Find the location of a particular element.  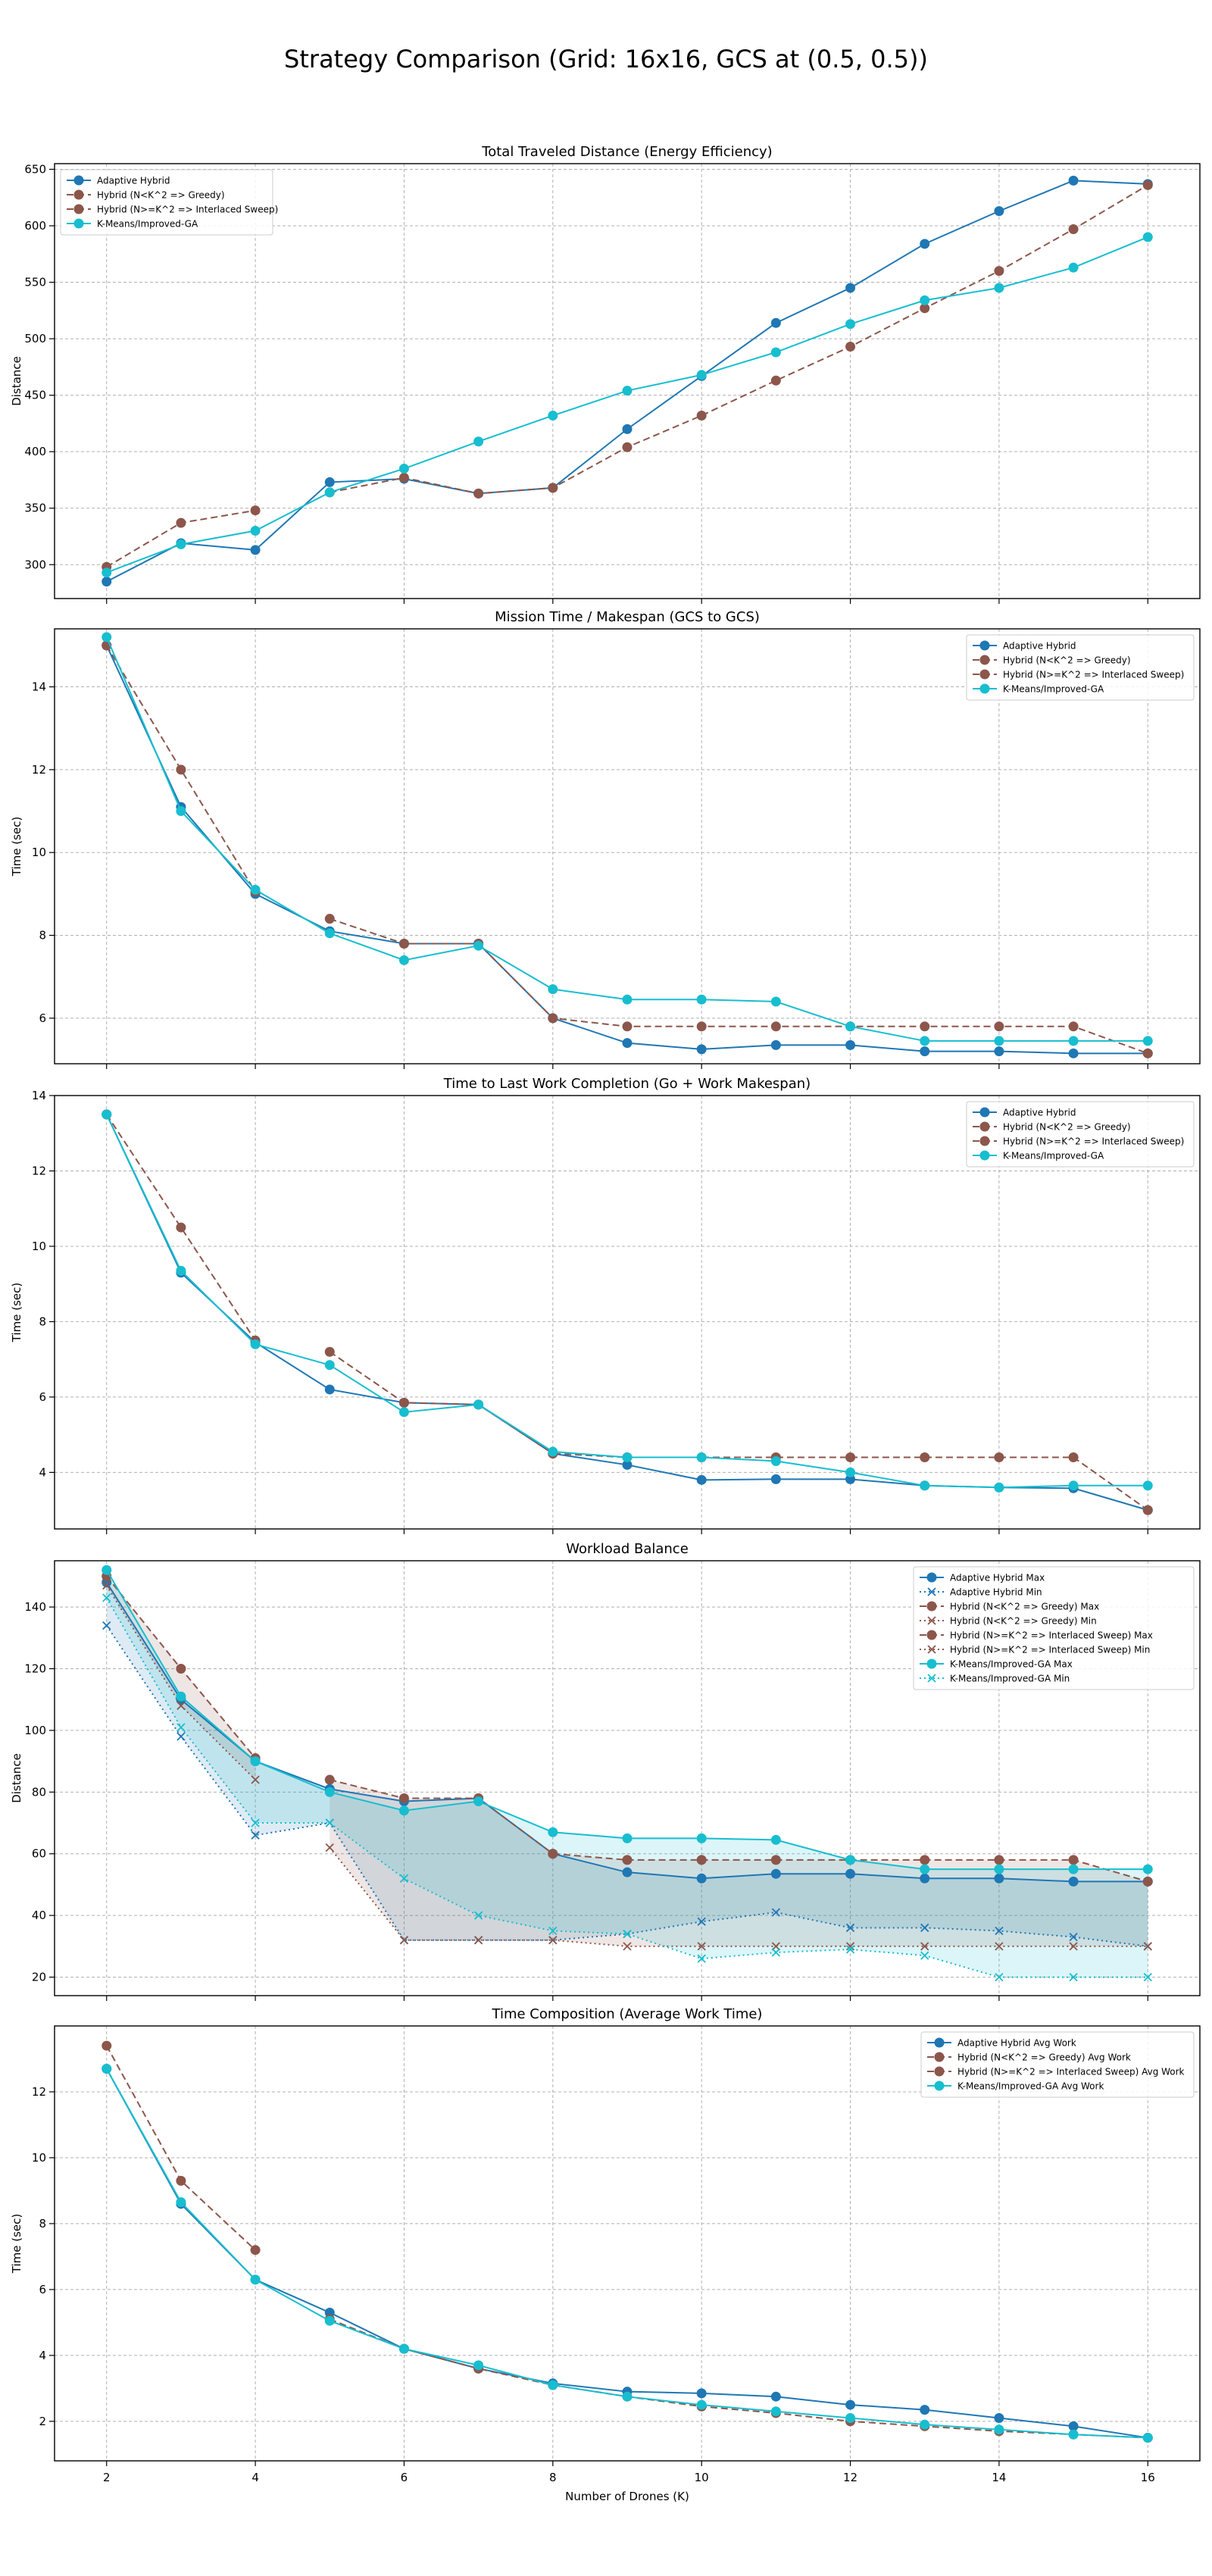

subplot-title: Workload Balance is located at coordinates (627, 1549).